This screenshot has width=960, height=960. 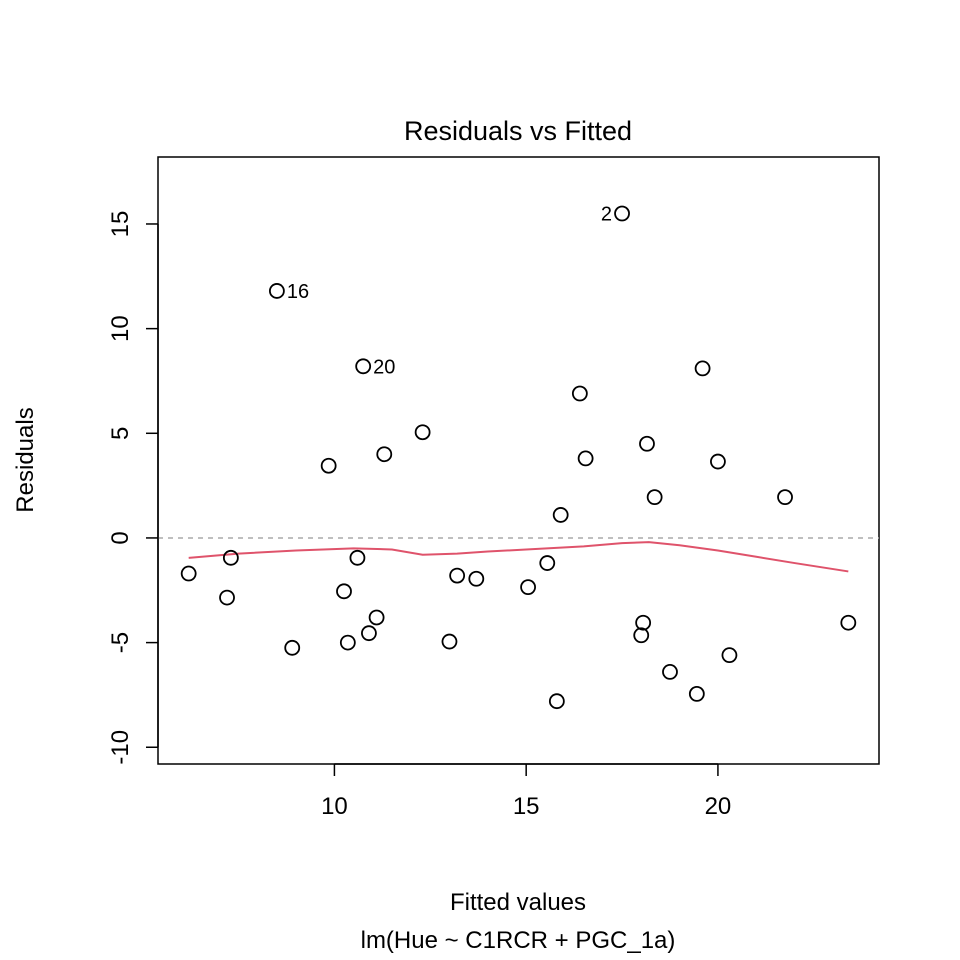 I want to click on smoother-line, so click(x=518, y=557).